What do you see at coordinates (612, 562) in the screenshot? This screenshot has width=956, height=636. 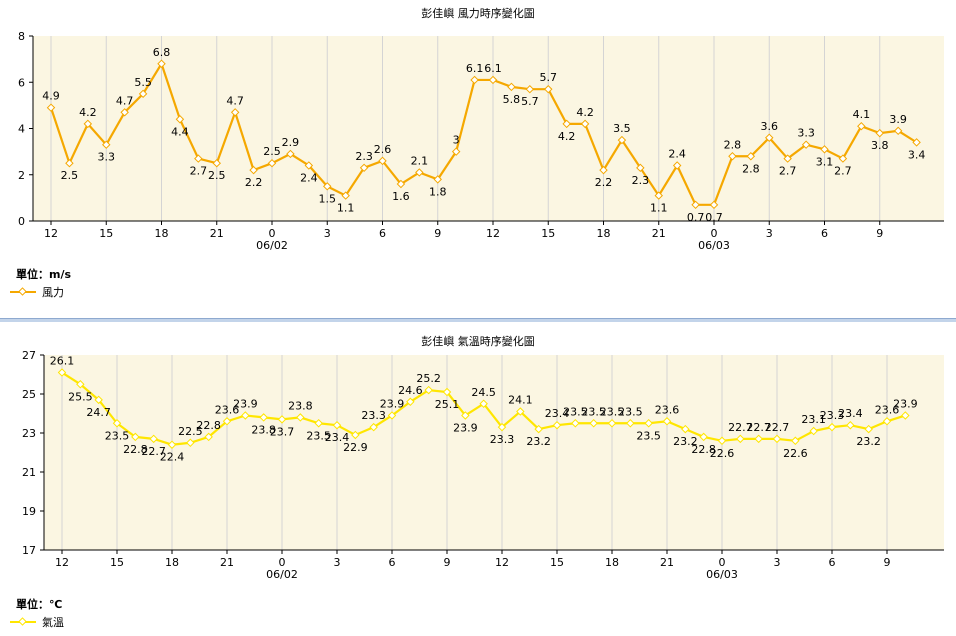 I see `x-tick-label: 18` at bounding box center [612, 562].